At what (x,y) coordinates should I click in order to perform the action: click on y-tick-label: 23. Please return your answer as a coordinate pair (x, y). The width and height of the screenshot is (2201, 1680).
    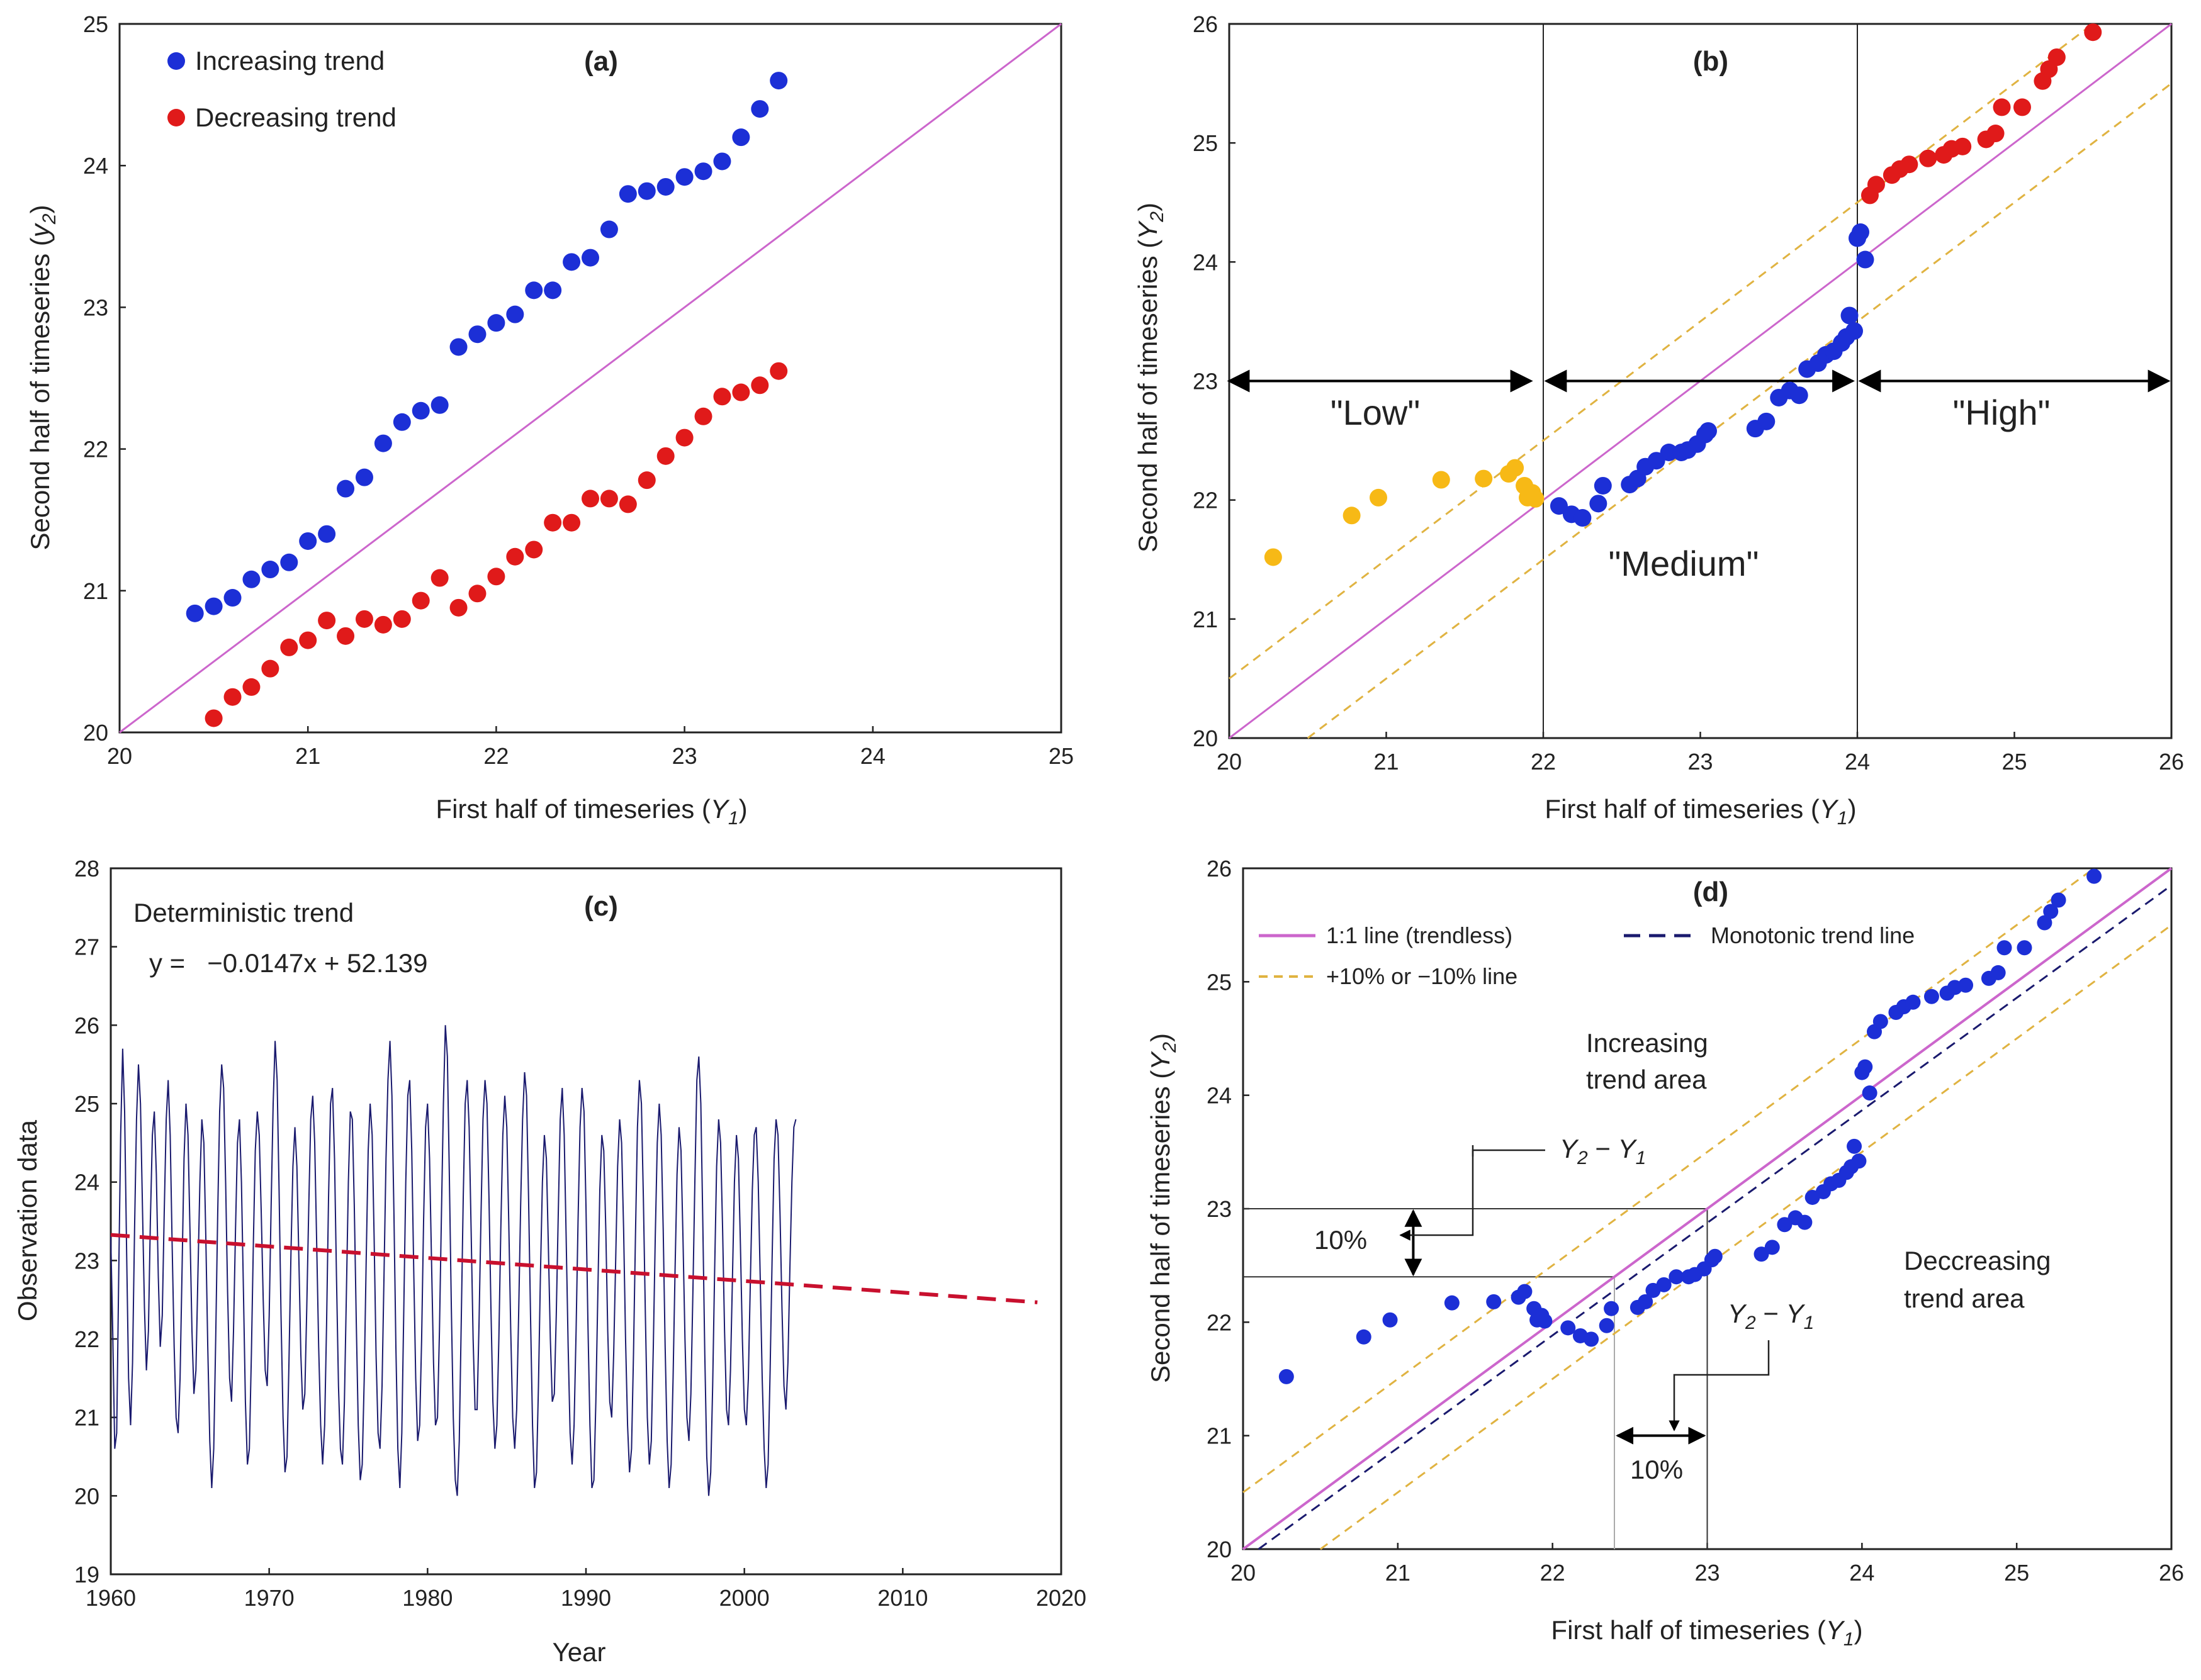
    Looking at the image, I should click on (86, 1261).